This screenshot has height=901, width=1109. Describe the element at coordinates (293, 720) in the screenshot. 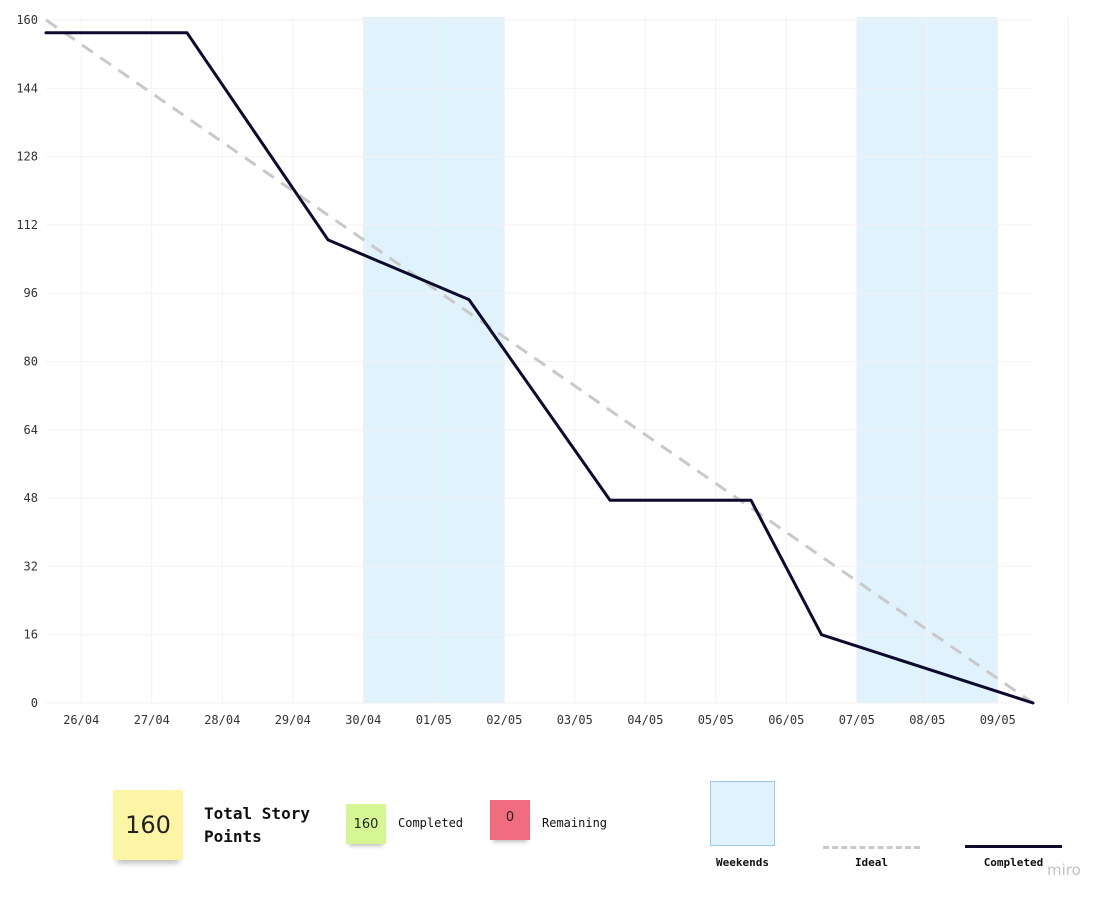

I see `x-tick-label: 29/04` at that location.